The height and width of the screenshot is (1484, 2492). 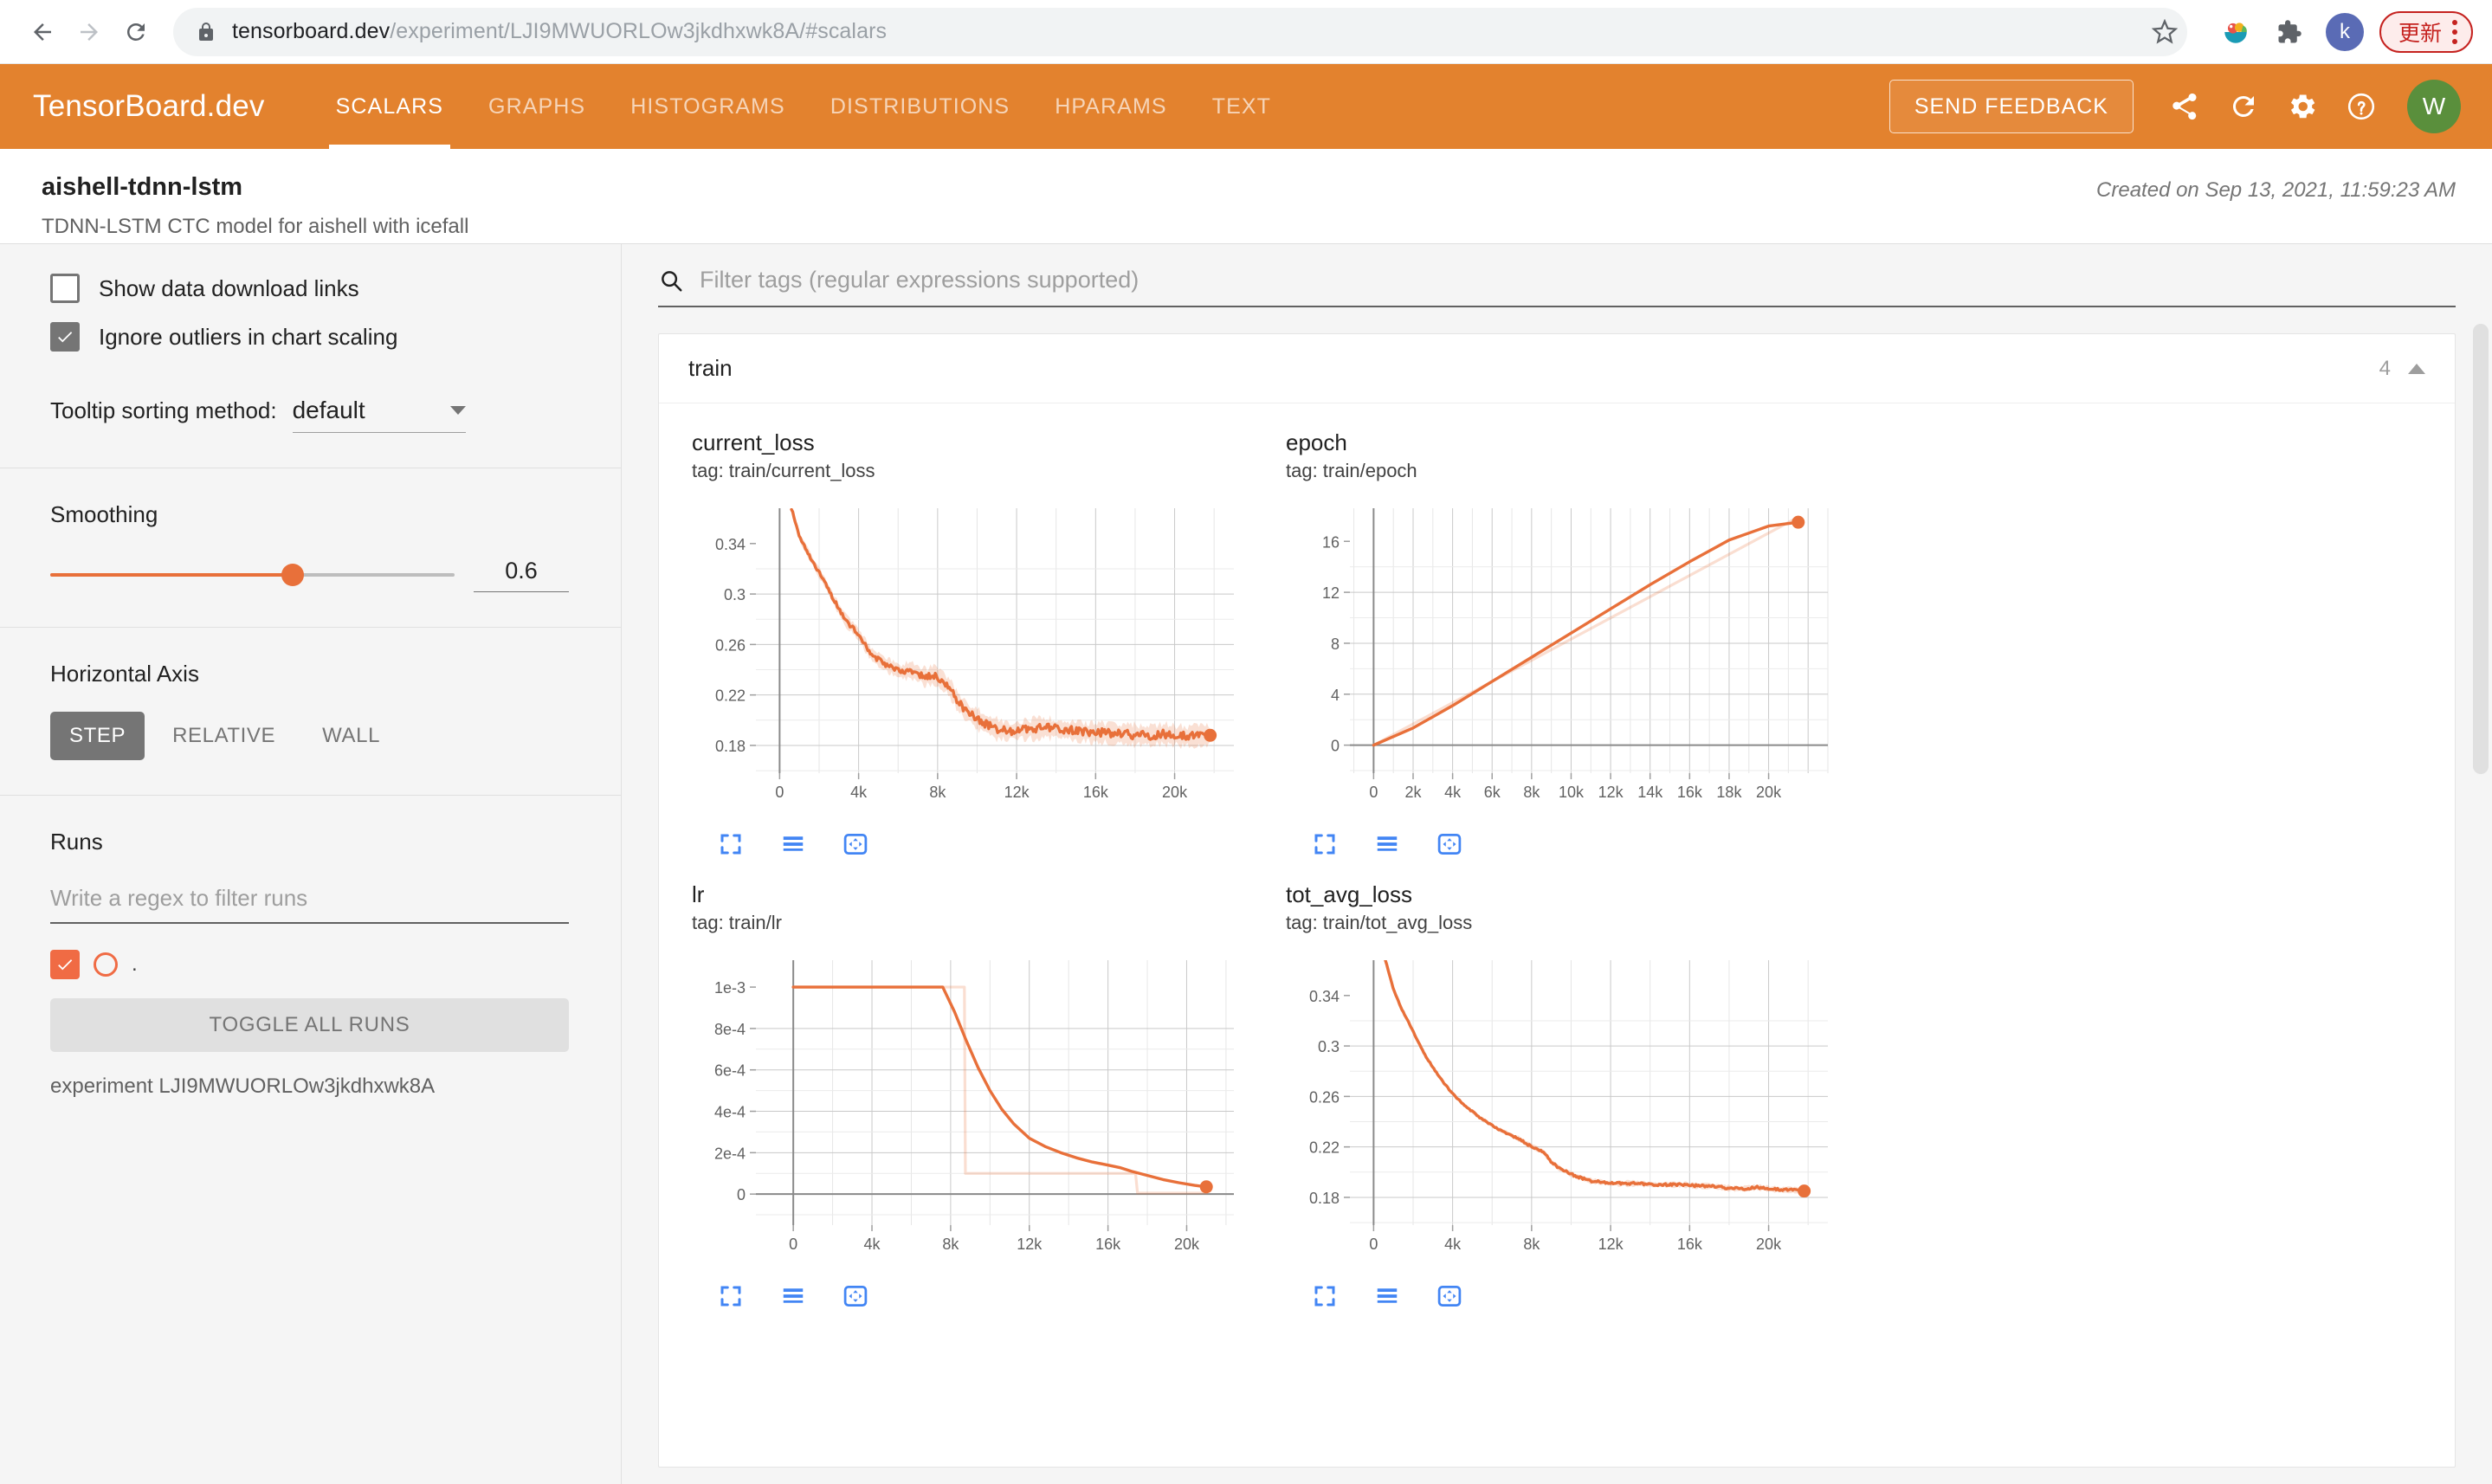 I want to click on star-icon, so click(x=2164, y=31).